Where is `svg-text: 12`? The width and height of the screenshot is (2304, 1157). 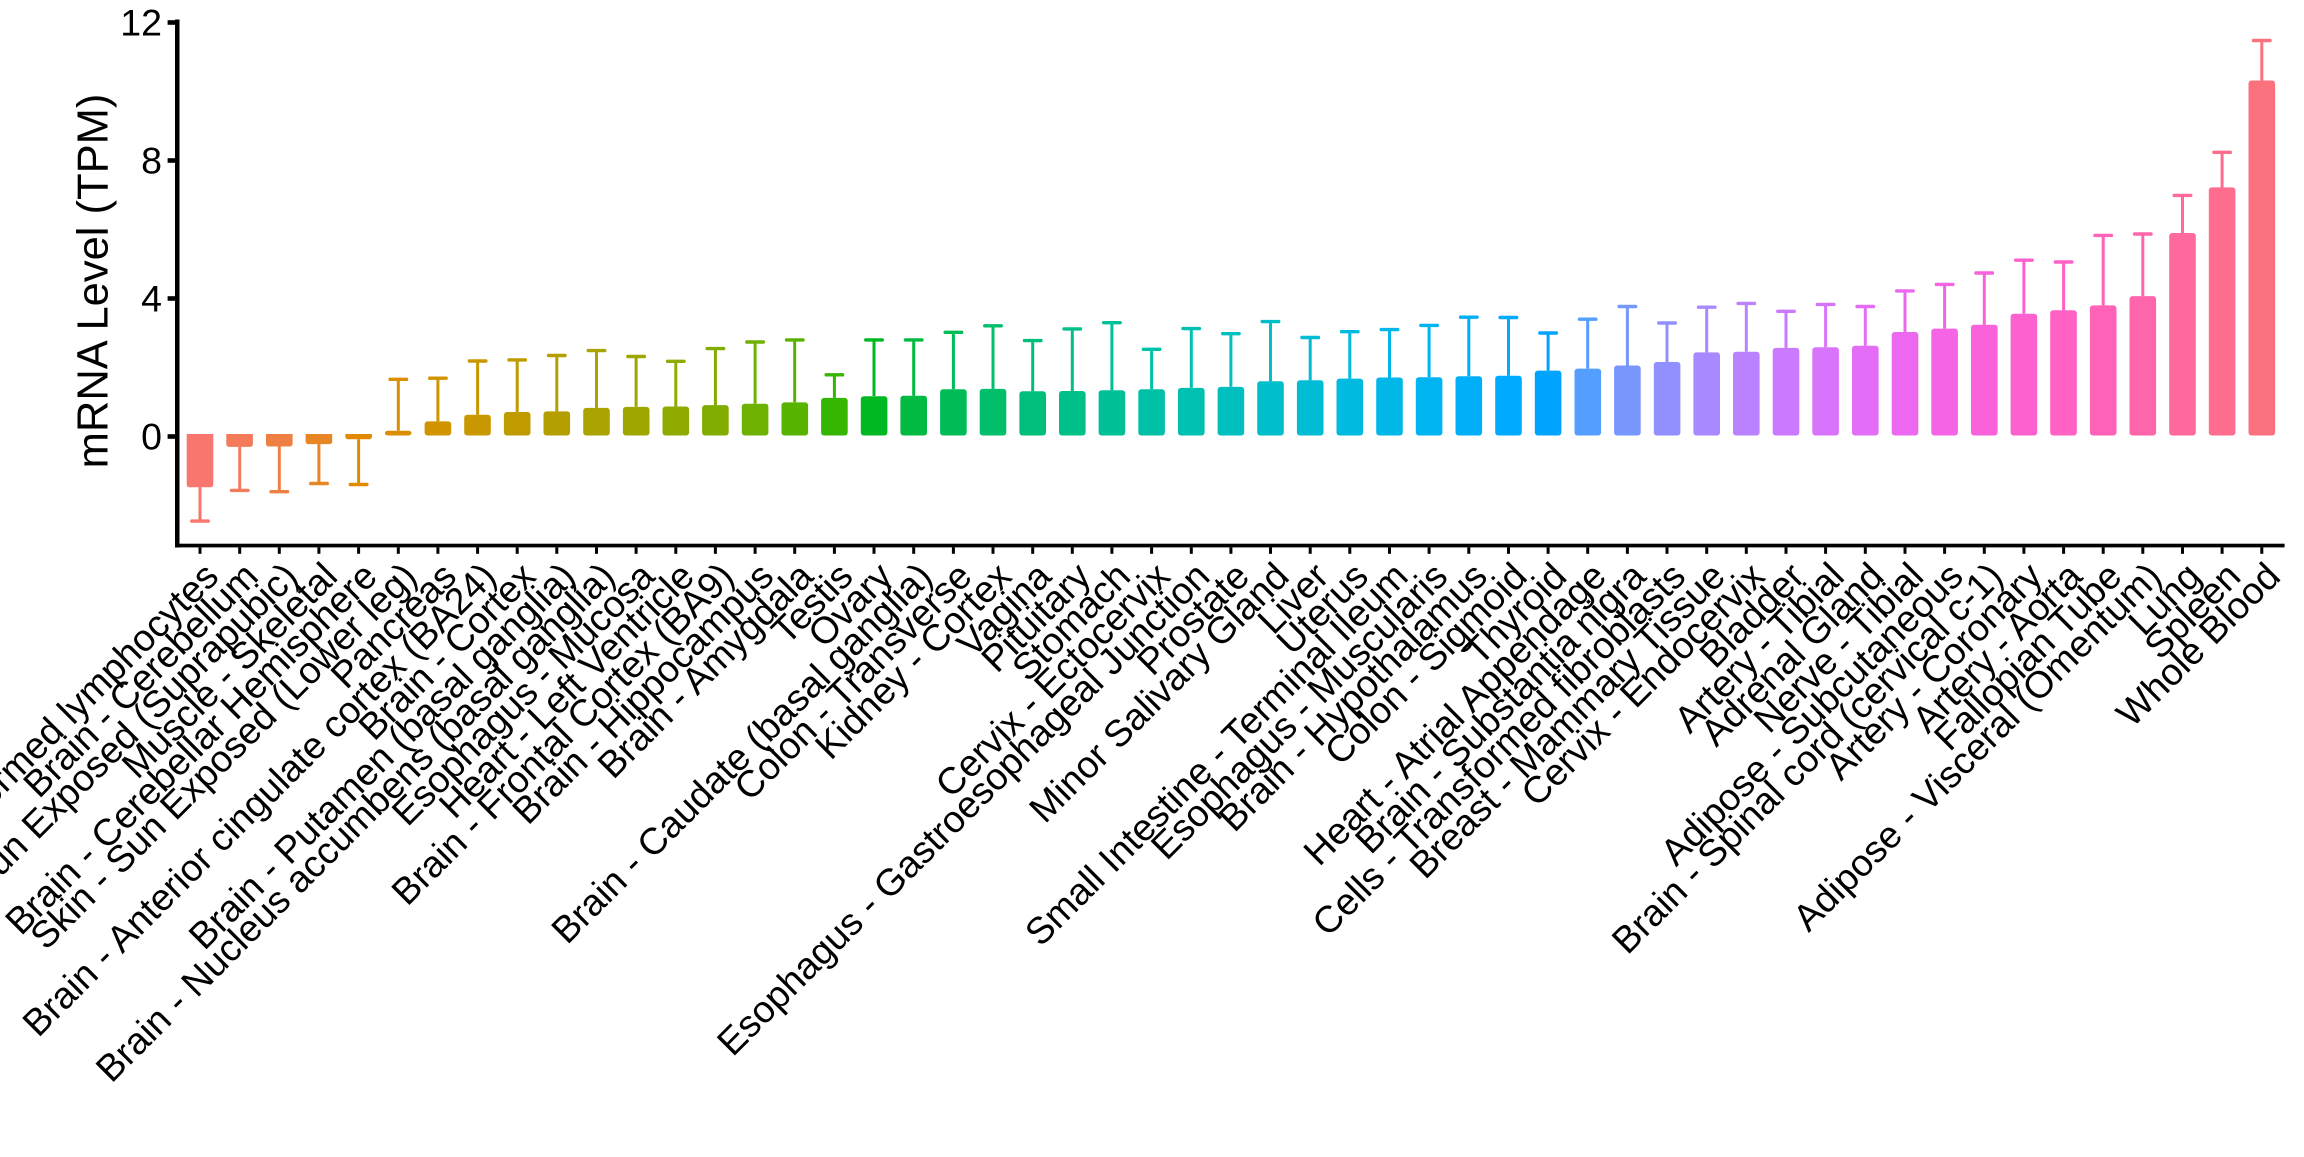
svg-text: 12 is located at coordinates (141, 23).